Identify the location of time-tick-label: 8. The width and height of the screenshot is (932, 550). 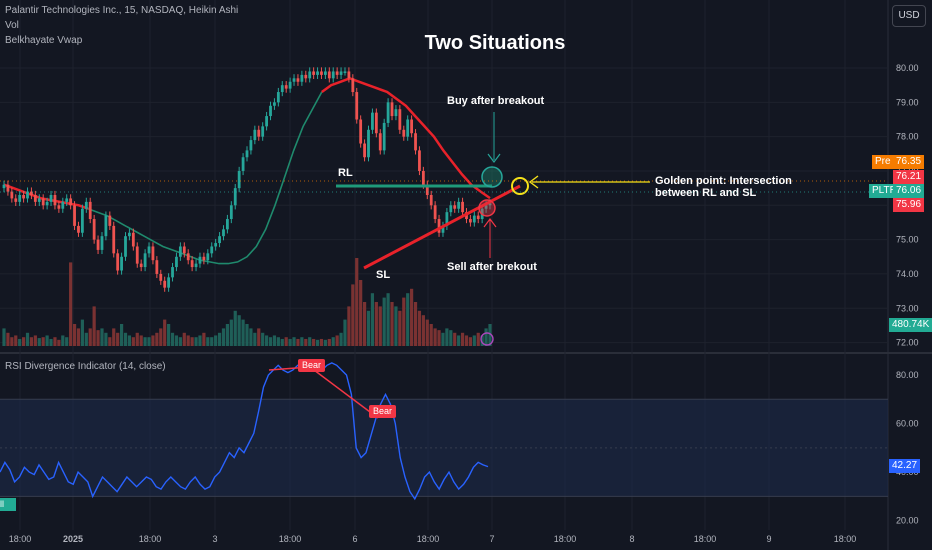
(631, 539).